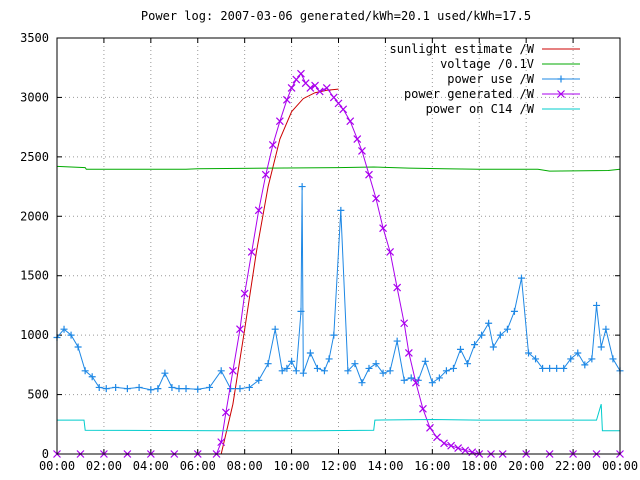 The image size is (640, 480). Describe the element at coordinates (573, 466) in the screenshot. I see `x-tick-label: 22:00` at that location.